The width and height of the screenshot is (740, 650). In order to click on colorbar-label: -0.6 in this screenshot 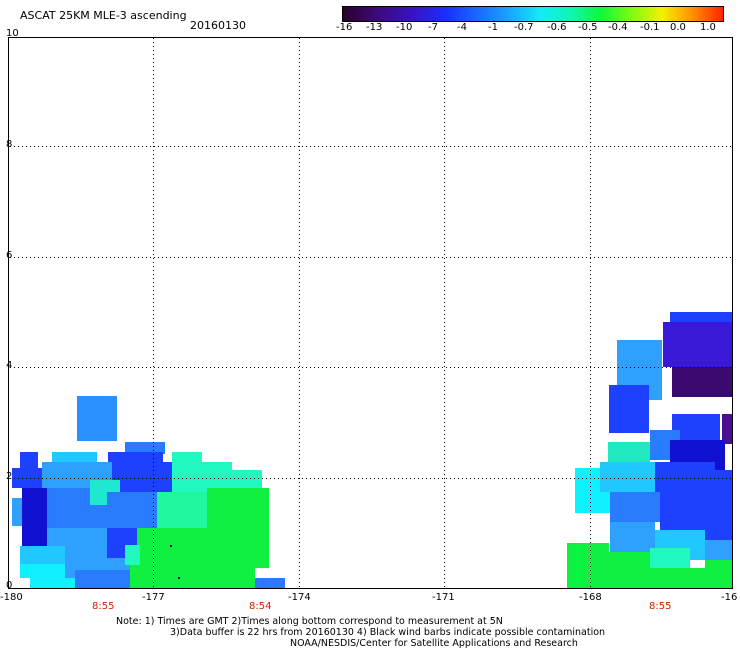, I will do `click(557, 27)`.